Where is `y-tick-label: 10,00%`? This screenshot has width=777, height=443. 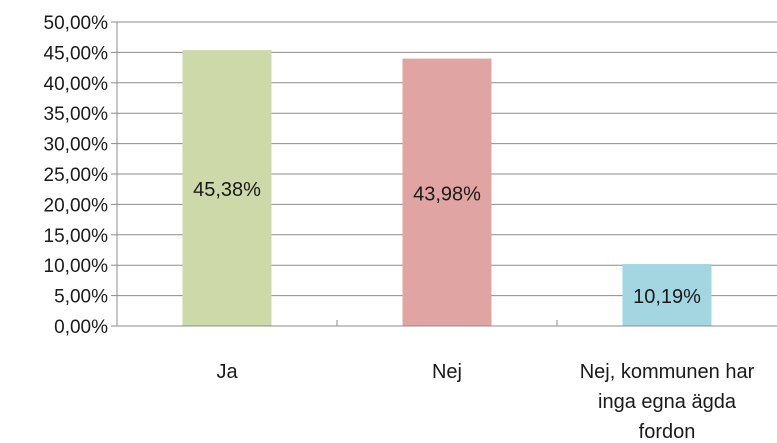 y-tick-label: 10,00% is located at coordinates (76, 266).